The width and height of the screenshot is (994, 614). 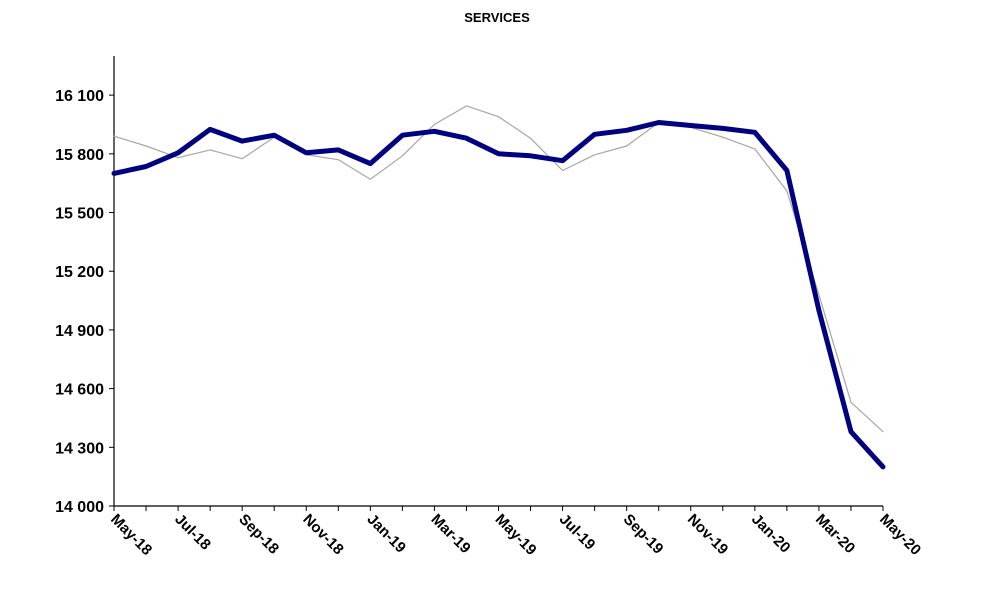 What do you see at coordinates (79, 96) in the screenshot?
I see `y-tick-label: 16 100` at bounding box center [79, 96].